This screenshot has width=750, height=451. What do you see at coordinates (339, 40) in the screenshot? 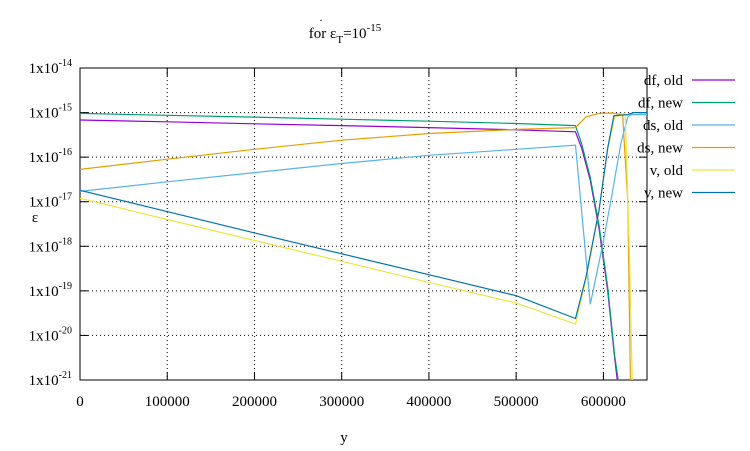
I see `chart-title-subscript: T` at bounding box center [339, 40].